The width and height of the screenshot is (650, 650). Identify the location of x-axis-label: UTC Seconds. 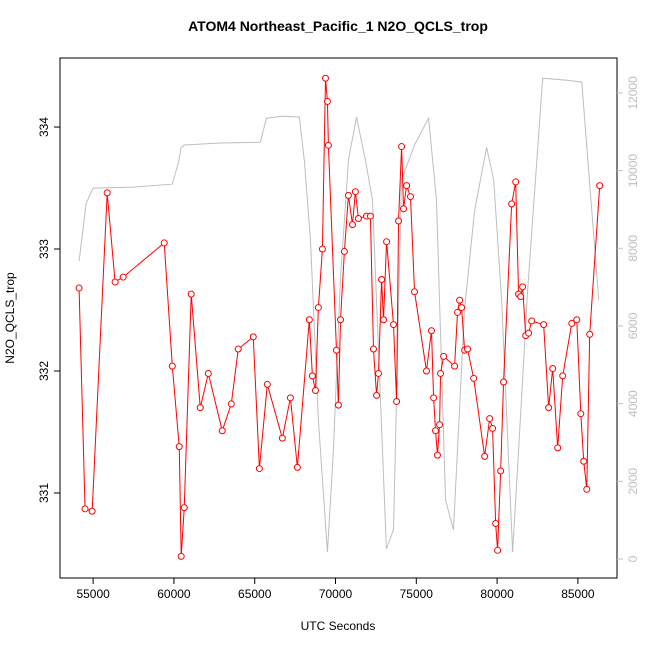
(338, 626).